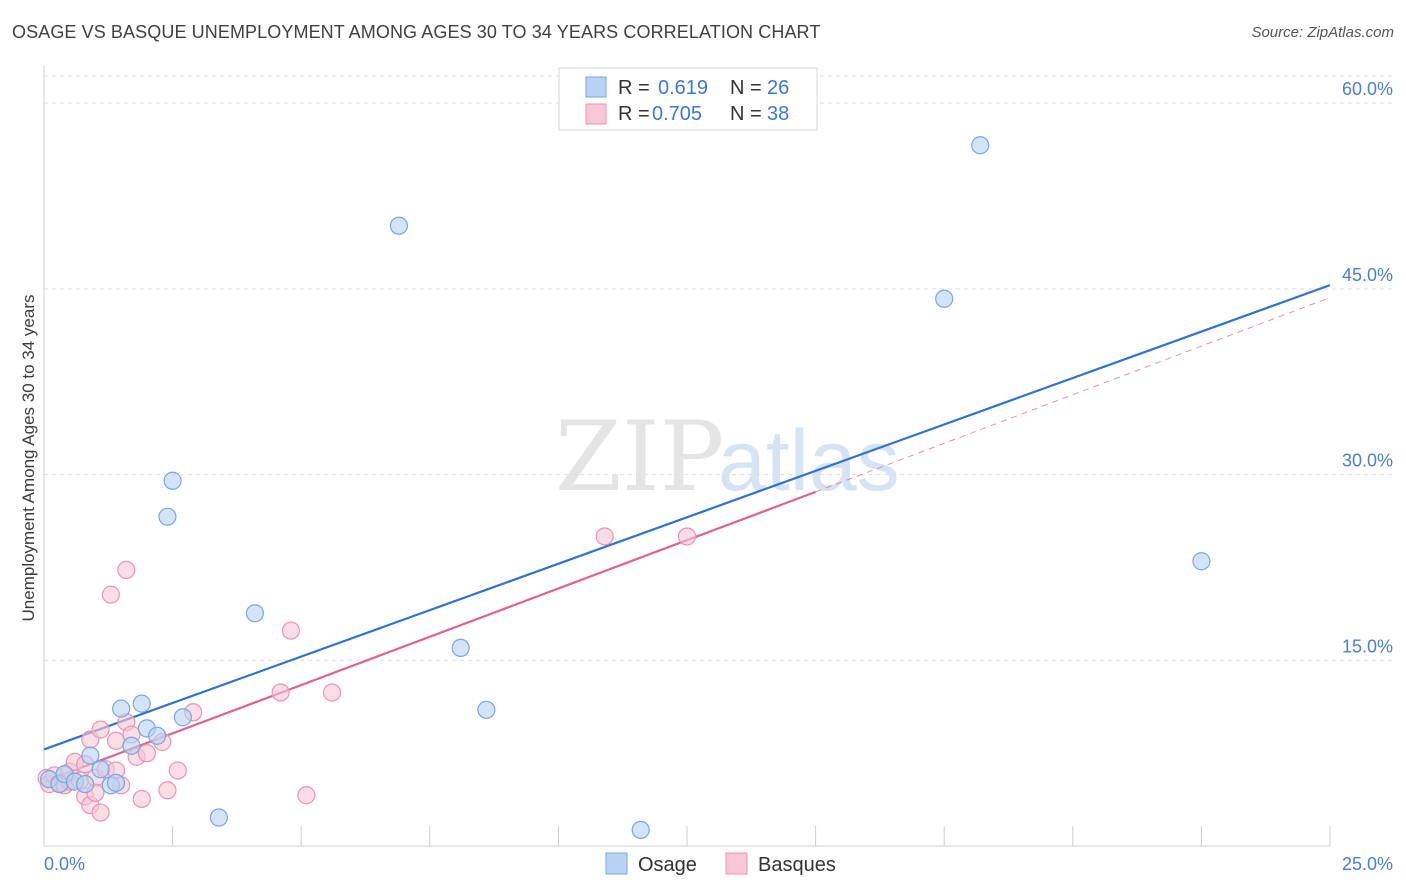  Describe the element at coordinates (639, 457) in the screenshot. I see `watermark-zip: ZIP` at that location.